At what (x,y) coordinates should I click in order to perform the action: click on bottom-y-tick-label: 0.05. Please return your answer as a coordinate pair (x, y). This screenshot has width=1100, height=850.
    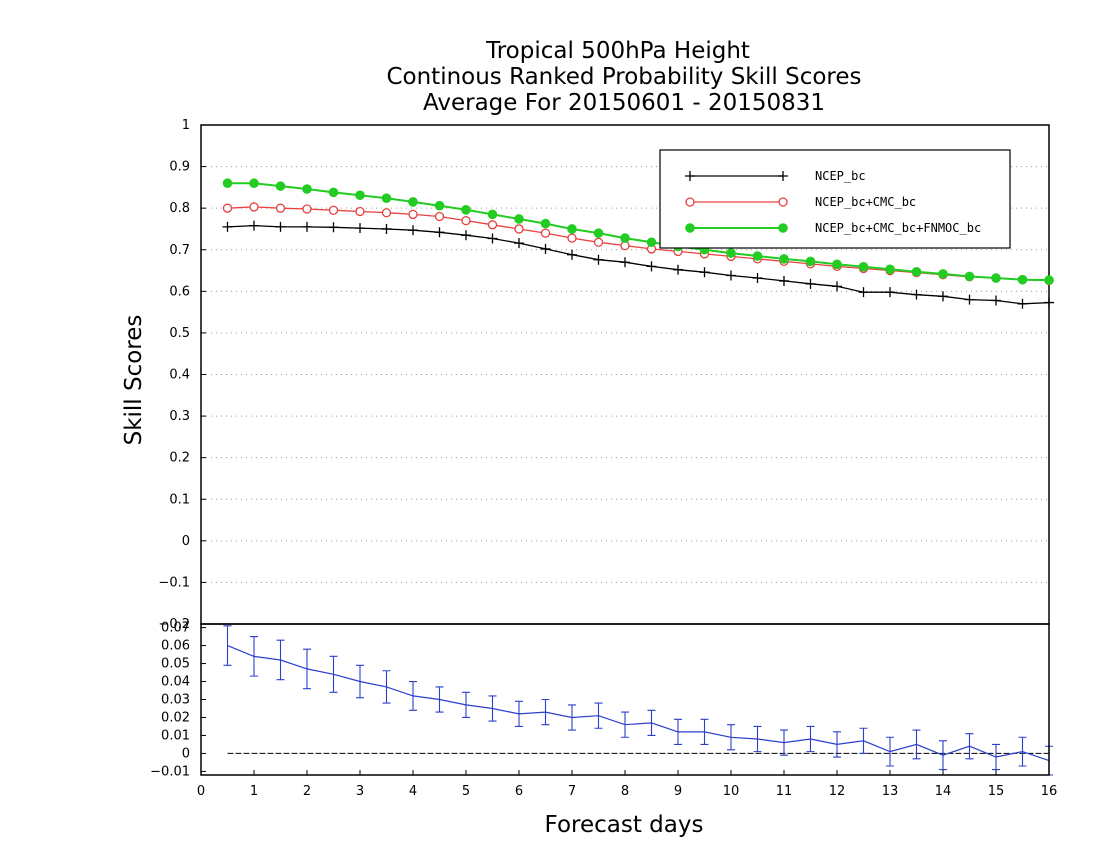
    Looking at the image, I should click on (175, 664).